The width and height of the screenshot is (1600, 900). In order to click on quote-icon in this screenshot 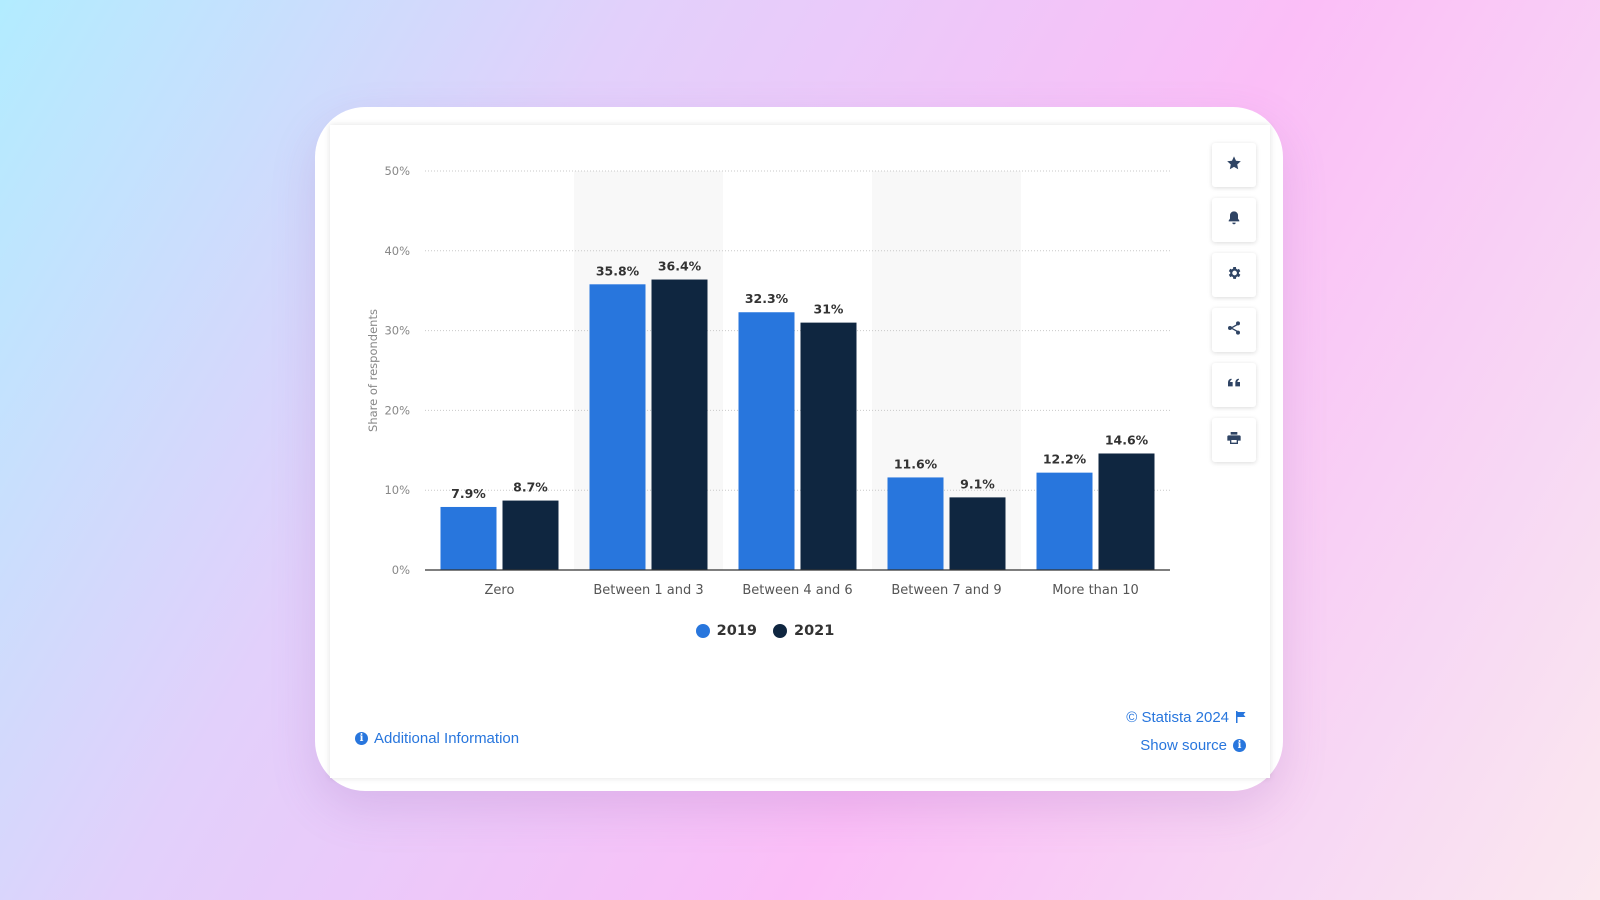, I will do `click(1234, 385)`.